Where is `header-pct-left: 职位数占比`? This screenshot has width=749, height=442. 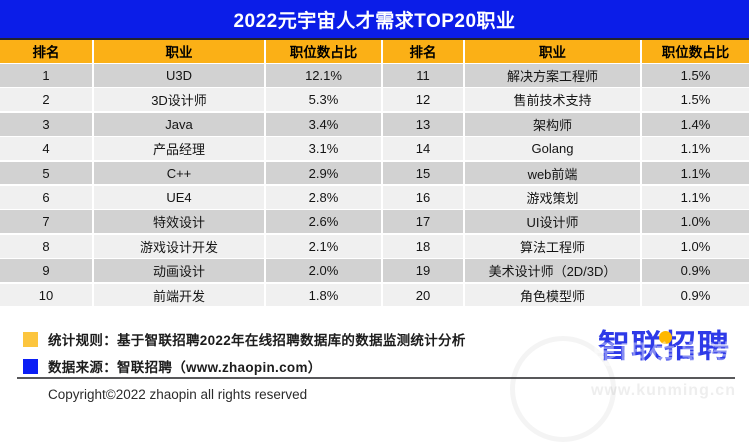 header-pct-left: 职位数占比 is located at coordinates (323, 51).